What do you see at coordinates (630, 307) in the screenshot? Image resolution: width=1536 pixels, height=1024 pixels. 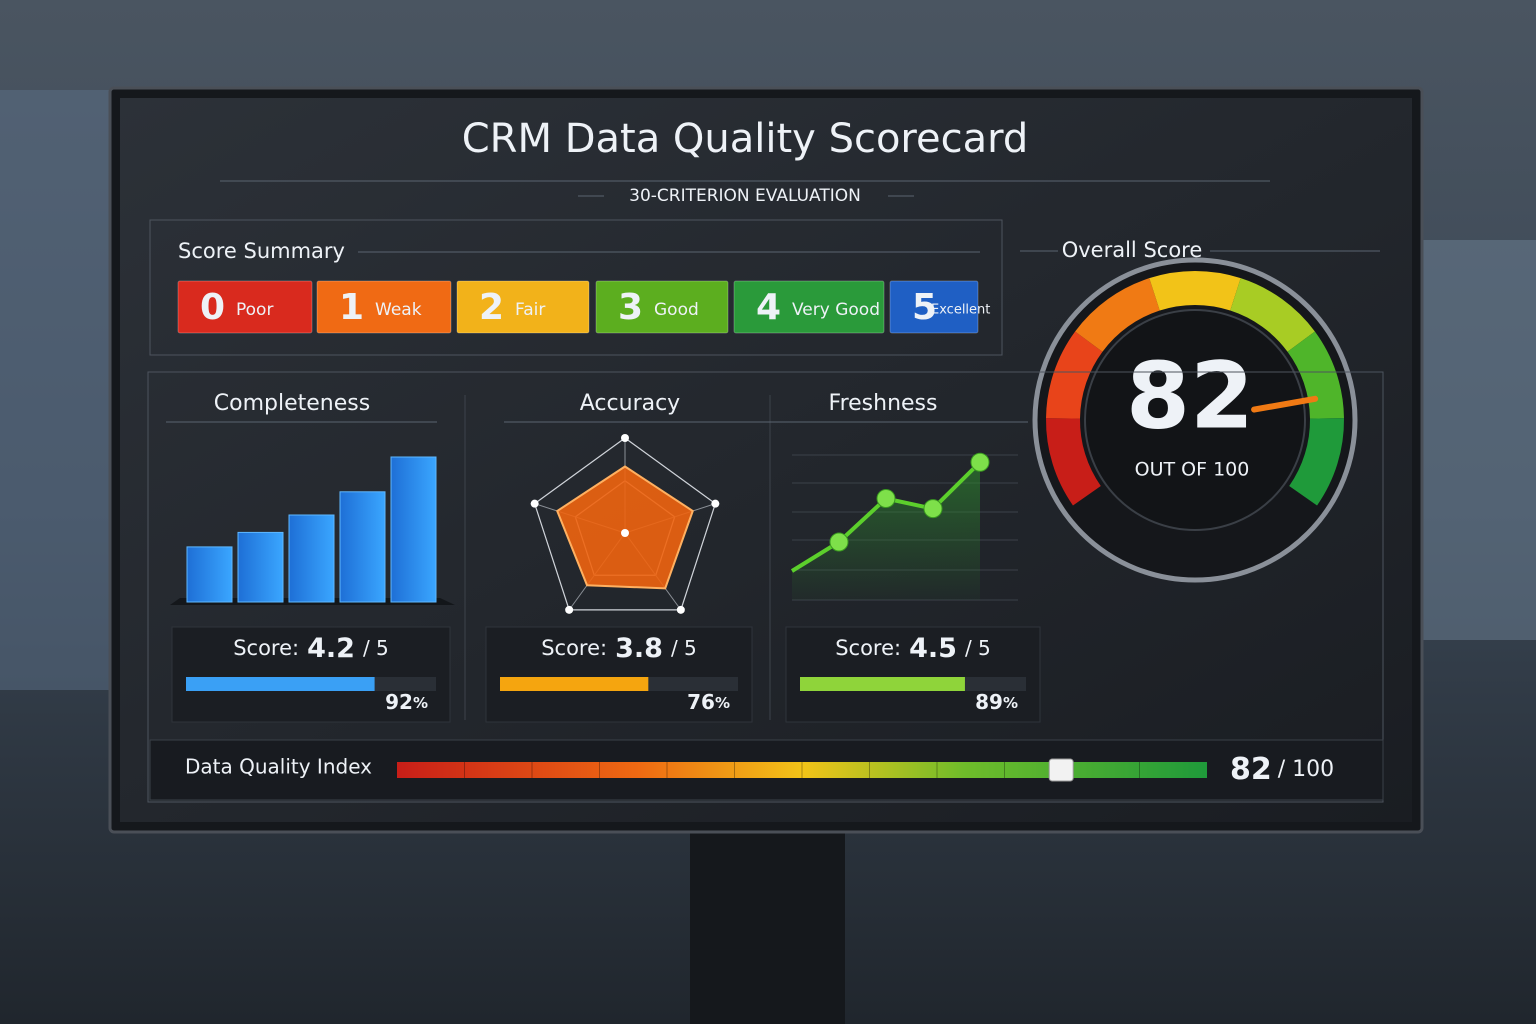 I see `badge-score: 3` at bounding box center [630, 307].